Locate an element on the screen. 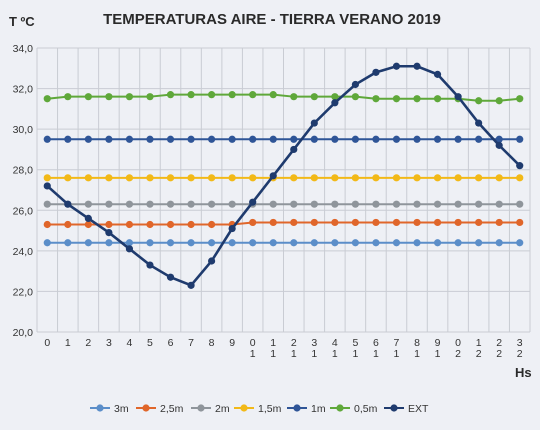 This screenshot has width=540, height=430. y-tick-label: 20,0 is located at coordinates (23, 333).